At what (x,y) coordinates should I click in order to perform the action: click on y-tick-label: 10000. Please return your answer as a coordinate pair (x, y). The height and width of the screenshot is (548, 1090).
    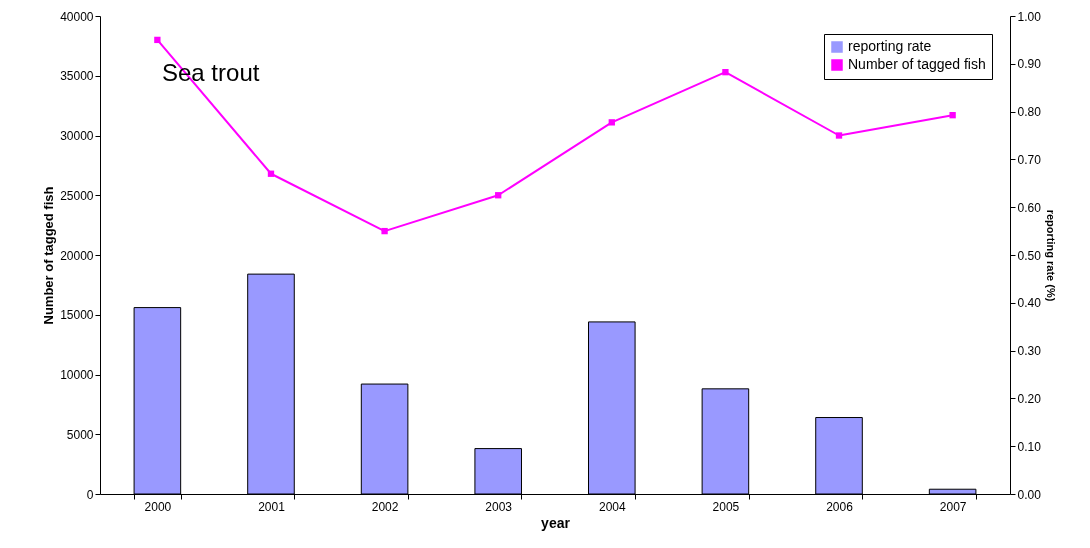
    Looking at the image, I should click on (77, 375).